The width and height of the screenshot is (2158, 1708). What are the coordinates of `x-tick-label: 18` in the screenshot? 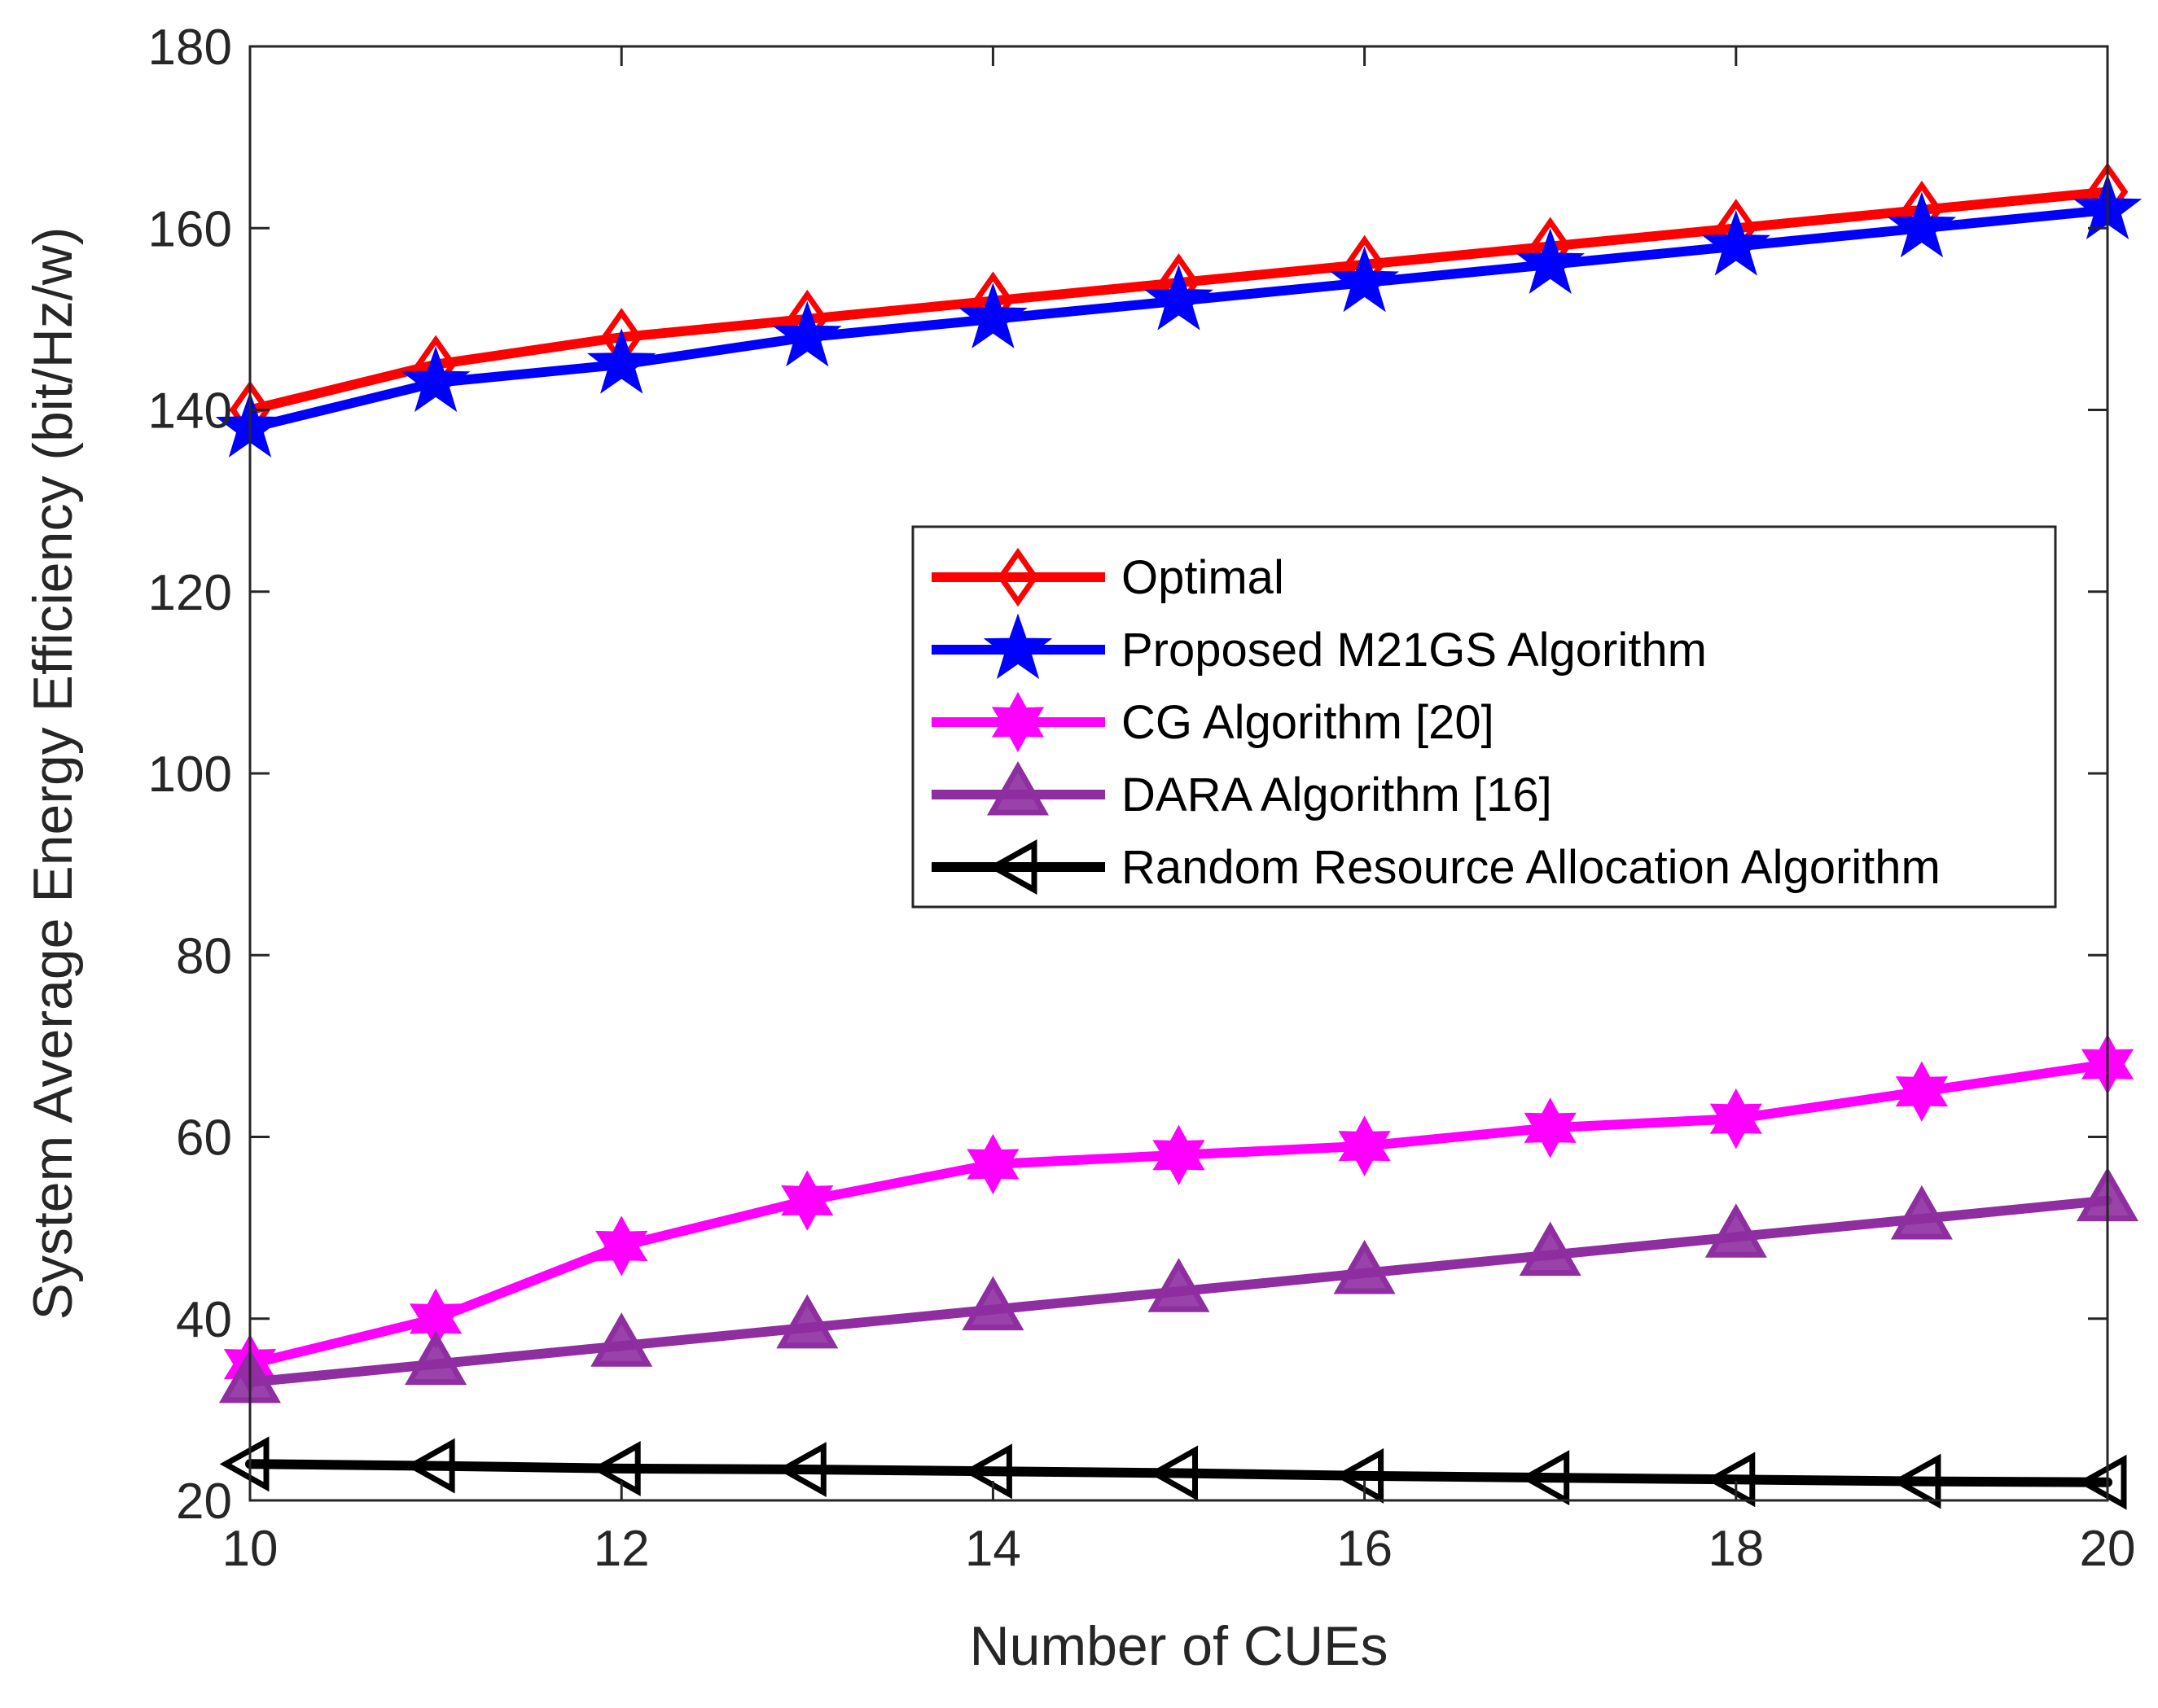 It's located at (1736, 1549).